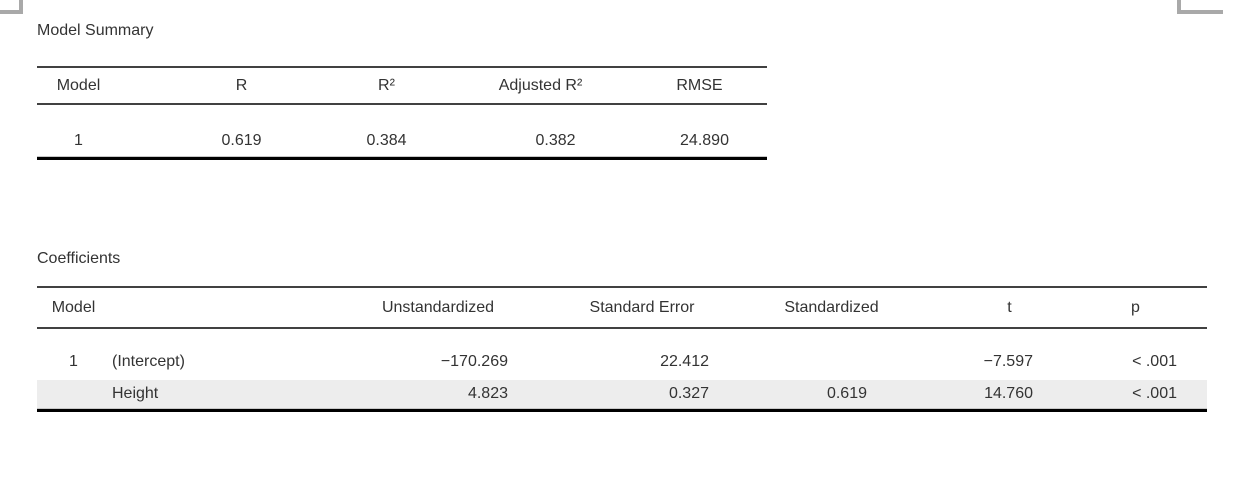 This screenshot has width=1256, height=480. I want to click on column-header-unstandardized: Unstandardized, so click(438, 308).